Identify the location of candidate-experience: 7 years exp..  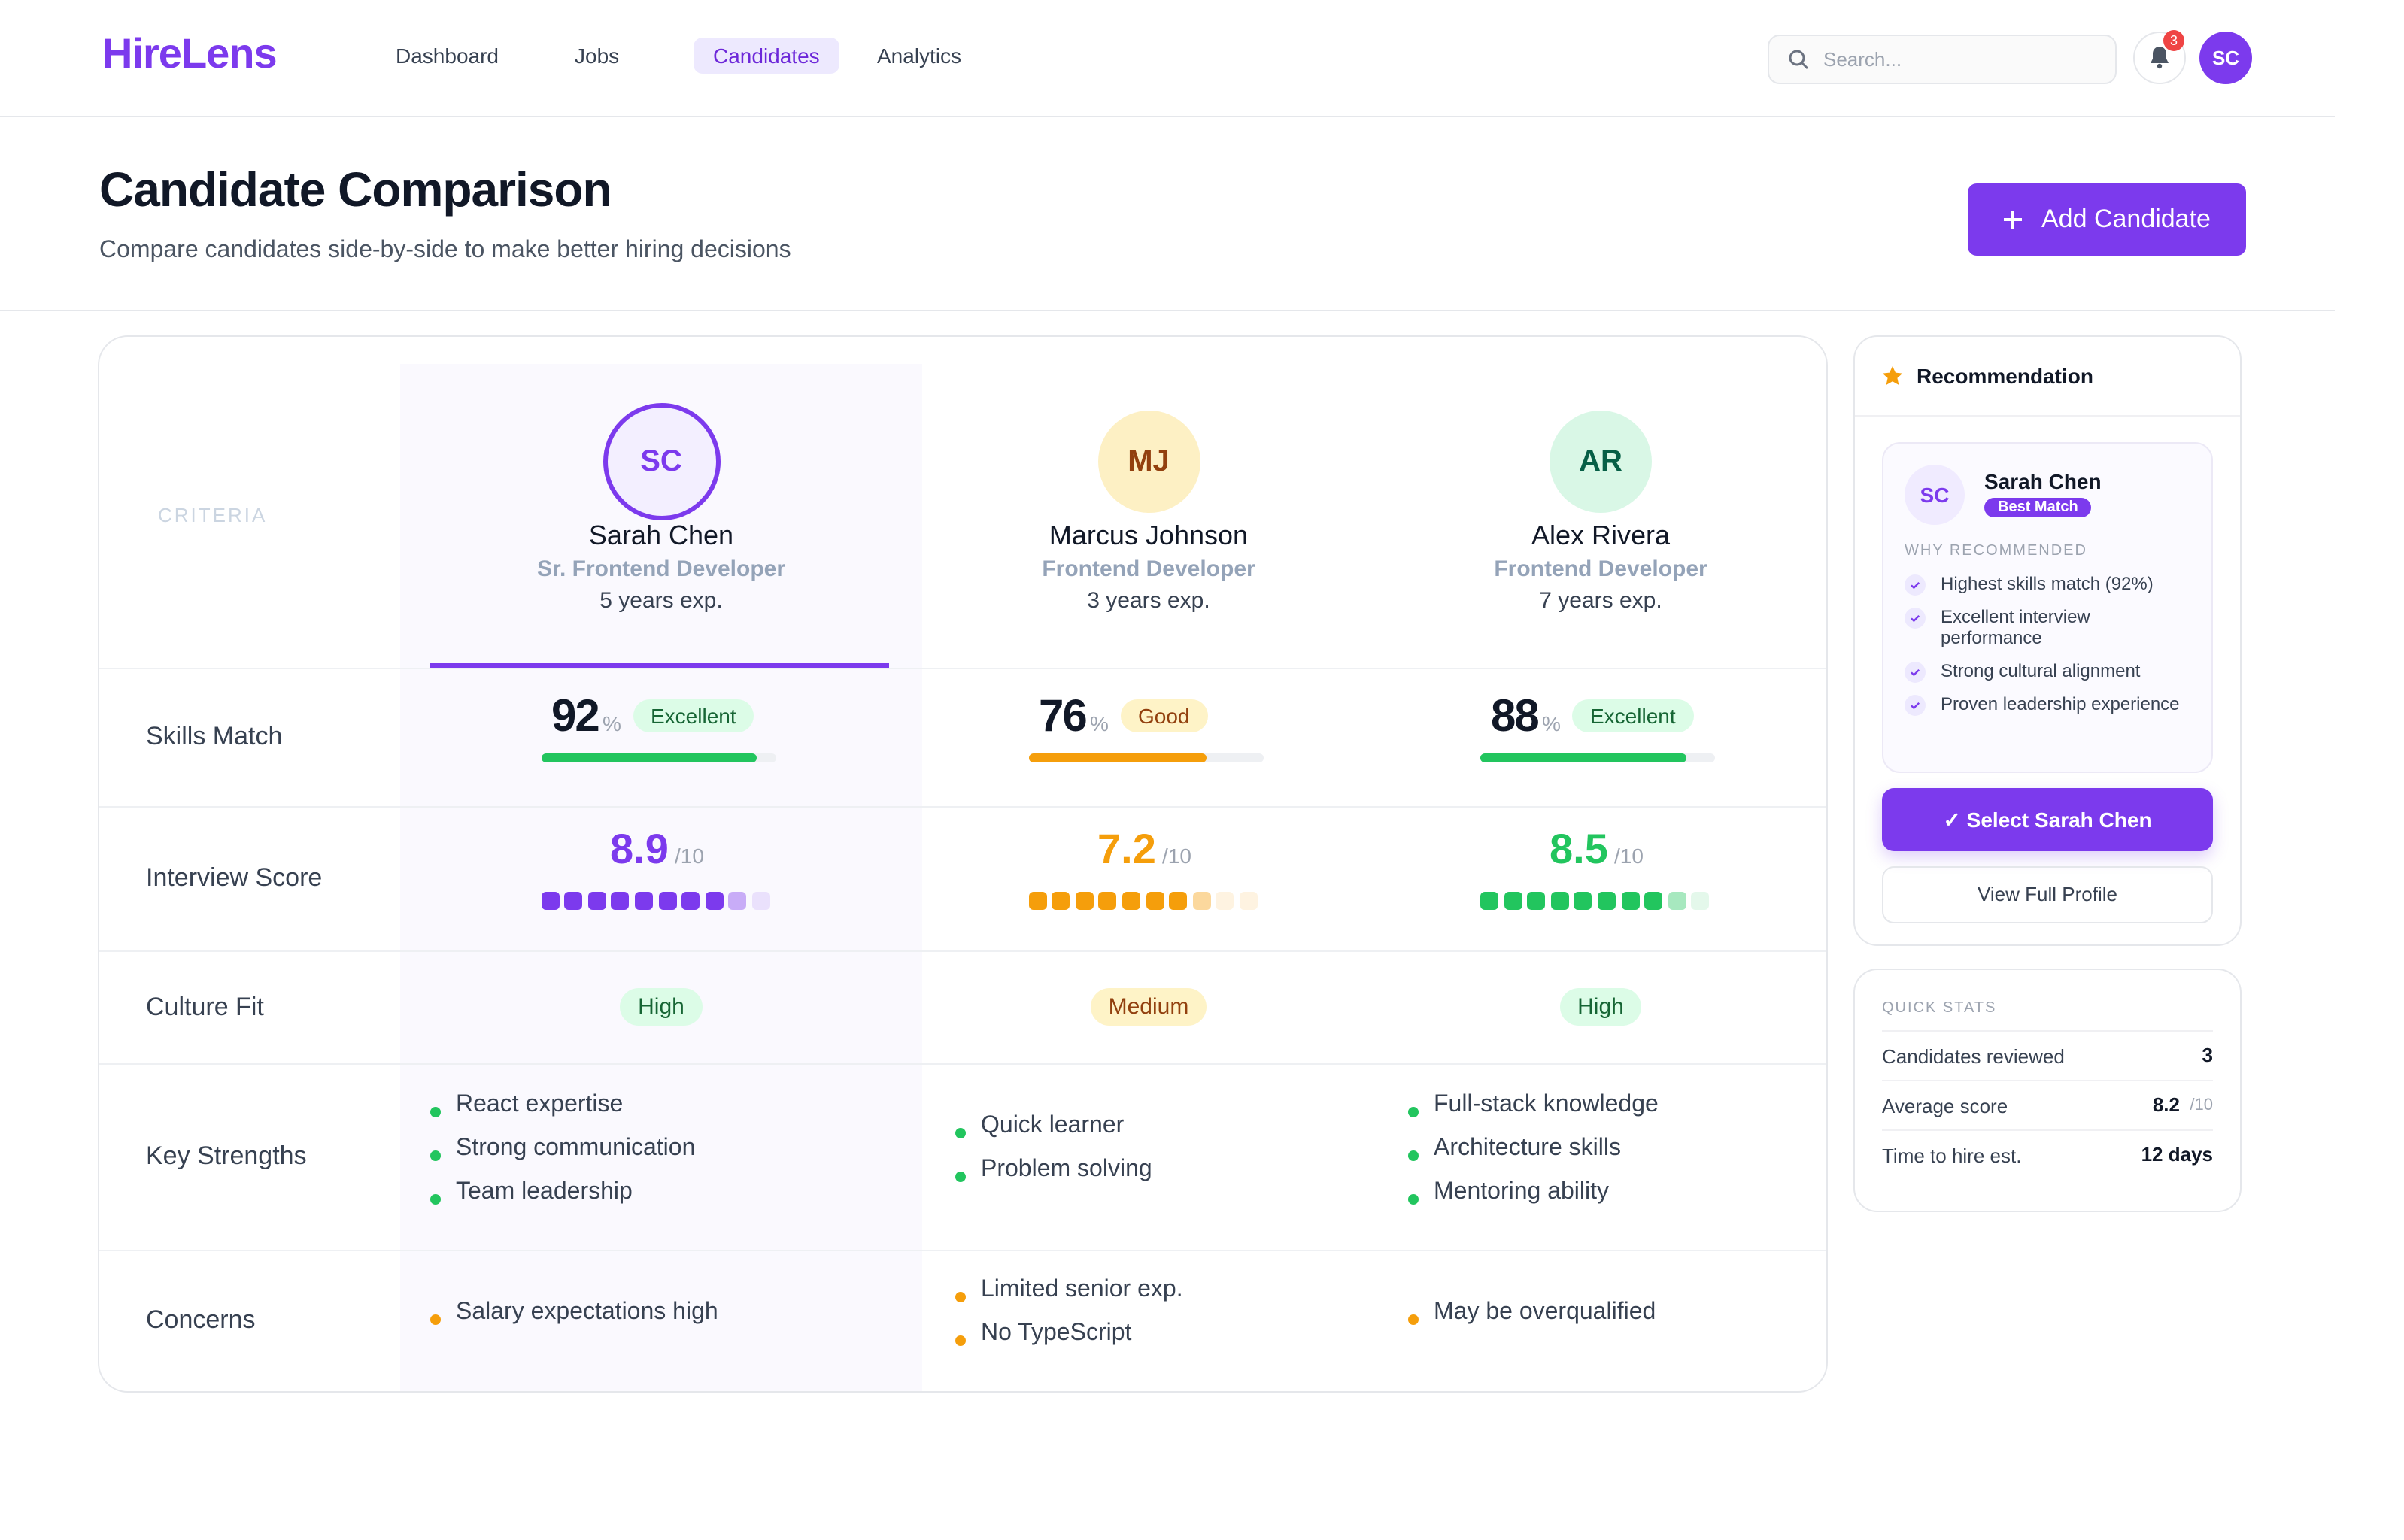
(1600, 601).